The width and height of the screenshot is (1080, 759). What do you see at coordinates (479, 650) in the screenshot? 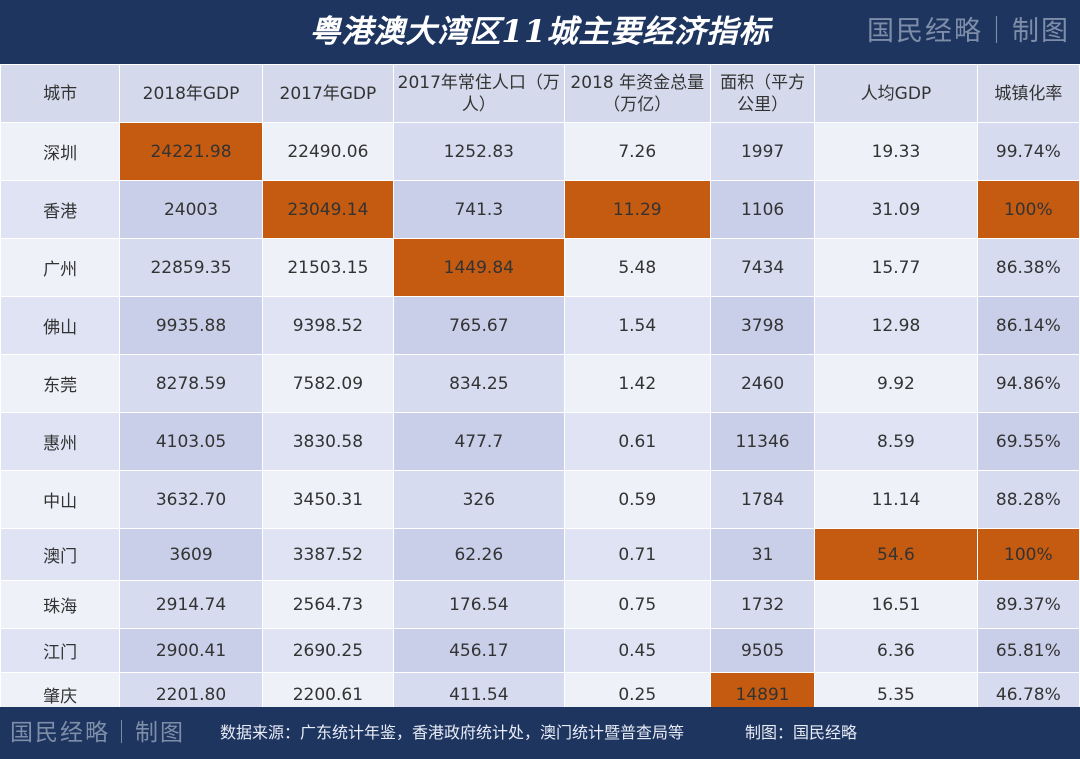
I see `cell-population: 456.17` at bounding box center [479, 650].